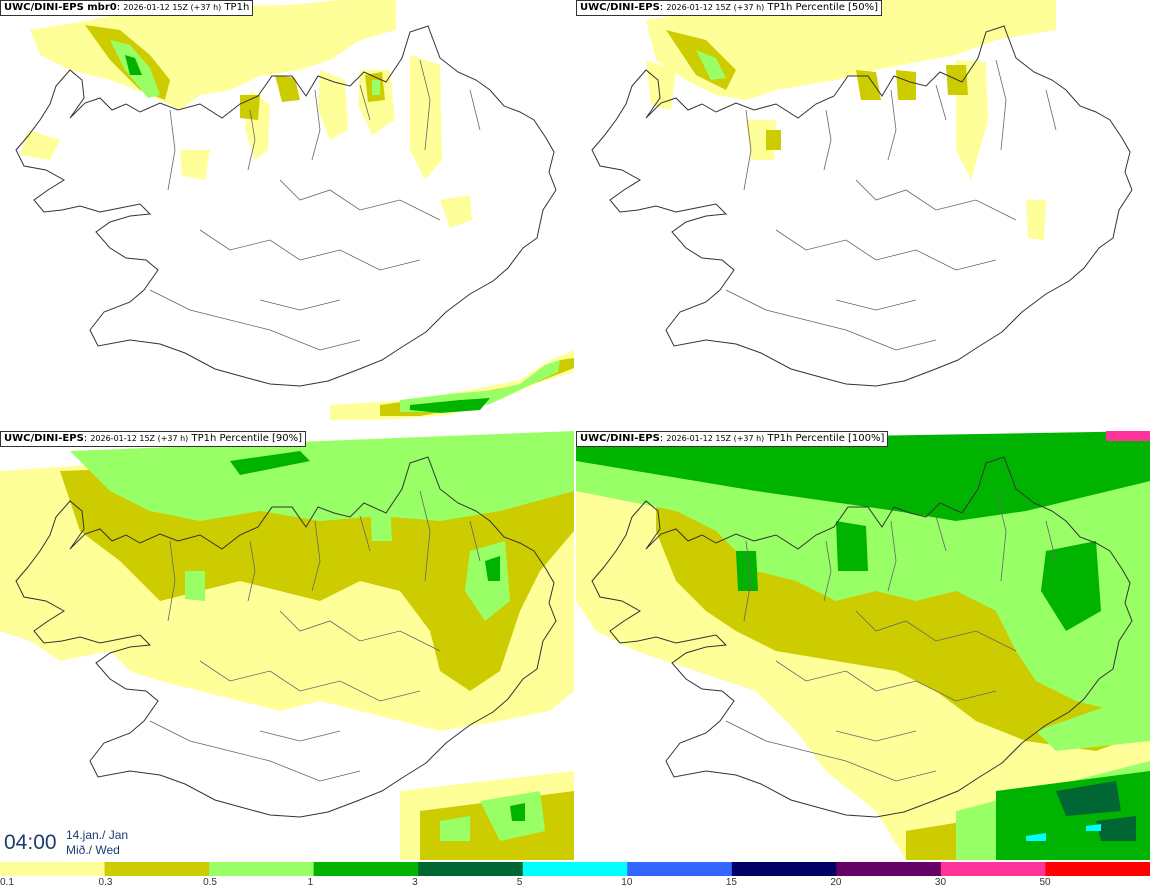  I want to click on colorbar-tick-label: 5, so click(519, 882).